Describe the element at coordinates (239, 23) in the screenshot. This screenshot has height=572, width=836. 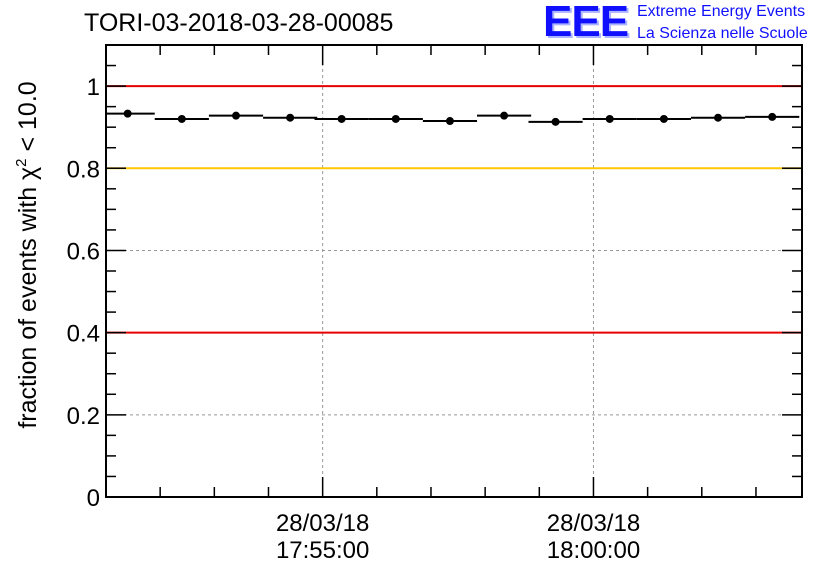
I see `chart-title: TORI-03-2018-03-28-00085` at that location.